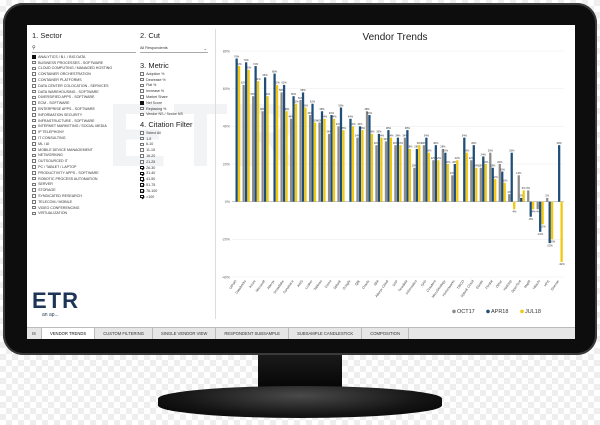 This screenshot has height=425, width=600. Describe the element at coordinates (84, 115) in the screenshot. I see `sector-option: INFORMATION SECURITY` at that location.